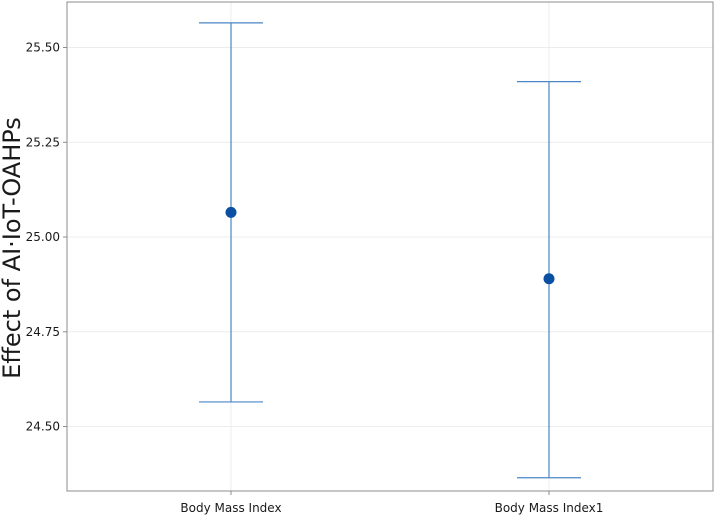  Describe the element at coordinates (43, 237) in the screenshot. I see `y-tick-label: 25.00` at that location.